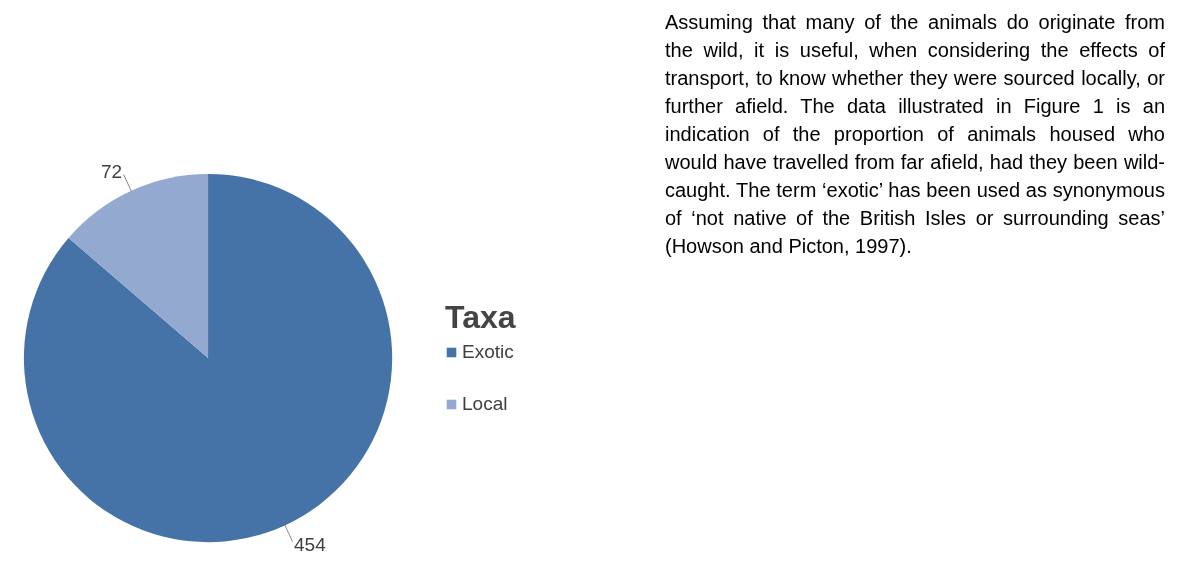 The width and height of the screenshot is (1180, 576). What do you see at coordinates (480, 317) in the screenshot?
I see `legend-title: Taxa` at bounding box center [480, 317].